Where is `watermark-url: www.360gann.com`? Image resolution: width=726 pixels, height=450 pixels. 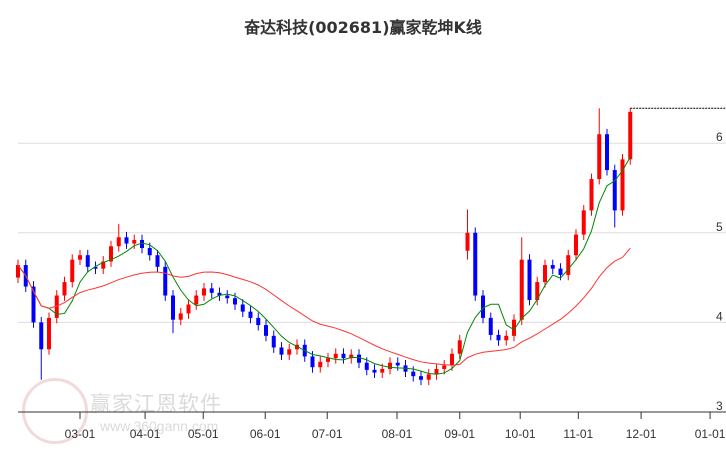
watermark-url: www.360gann.com is located at coordinates (159, 426).